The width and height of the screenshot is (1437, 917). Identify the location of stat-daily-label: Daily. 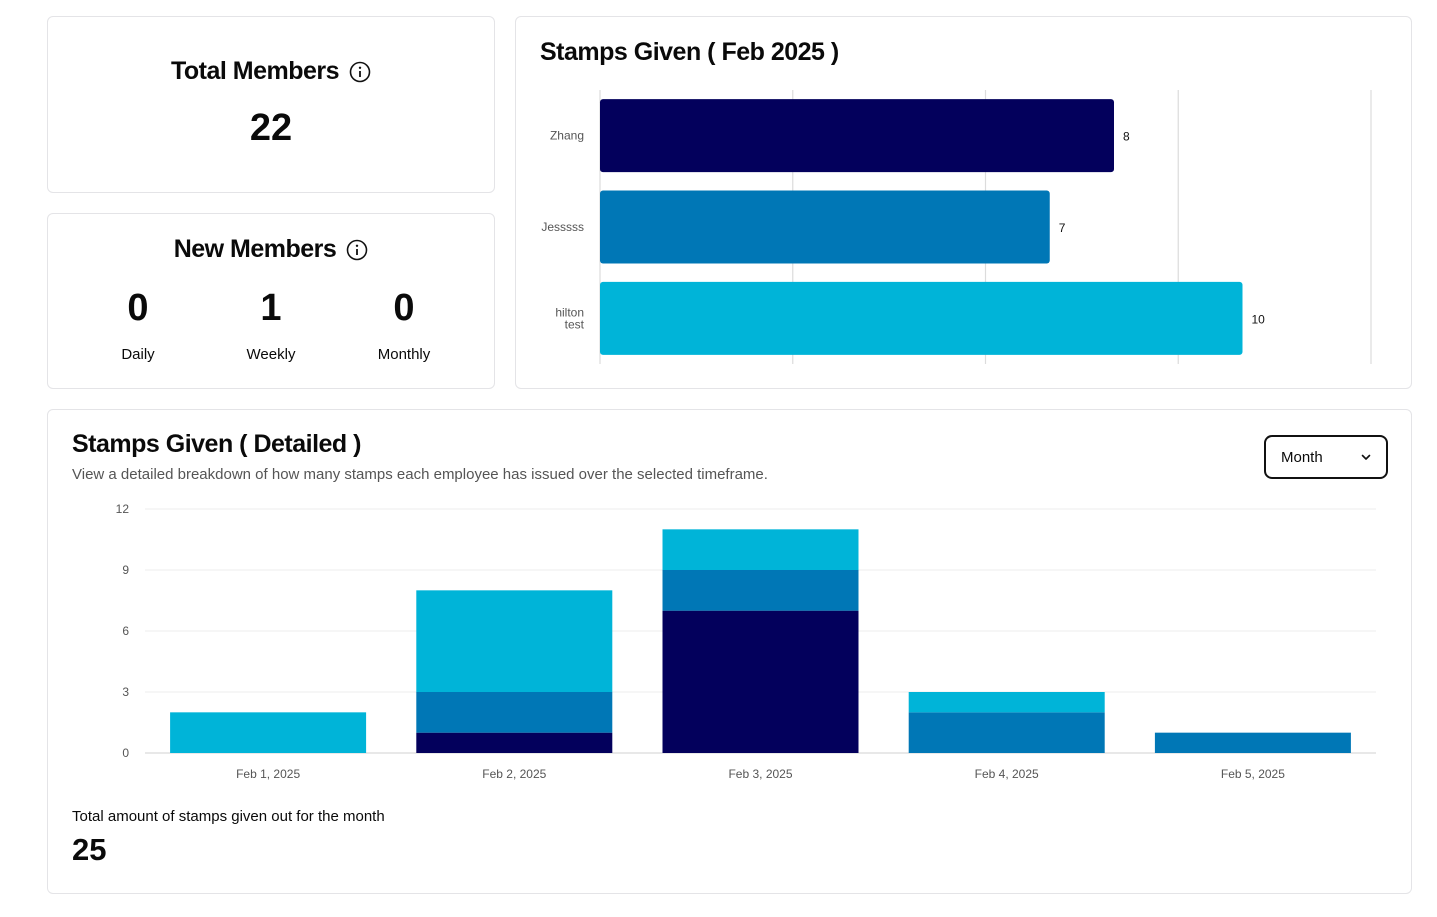
(138, 354).